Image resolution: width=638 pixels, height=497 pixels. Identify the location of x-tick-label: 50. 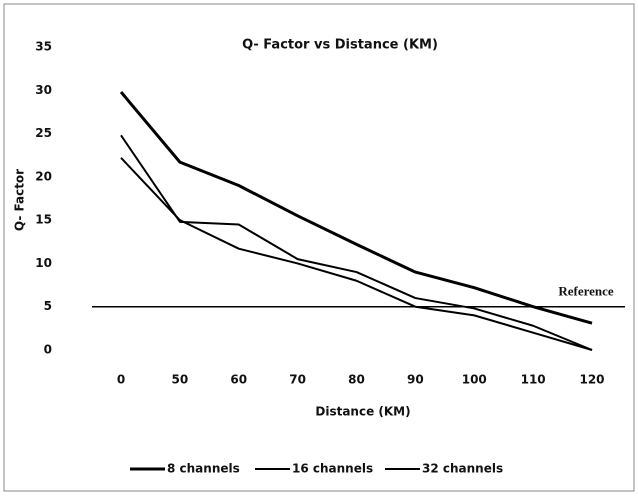
(180, 380).